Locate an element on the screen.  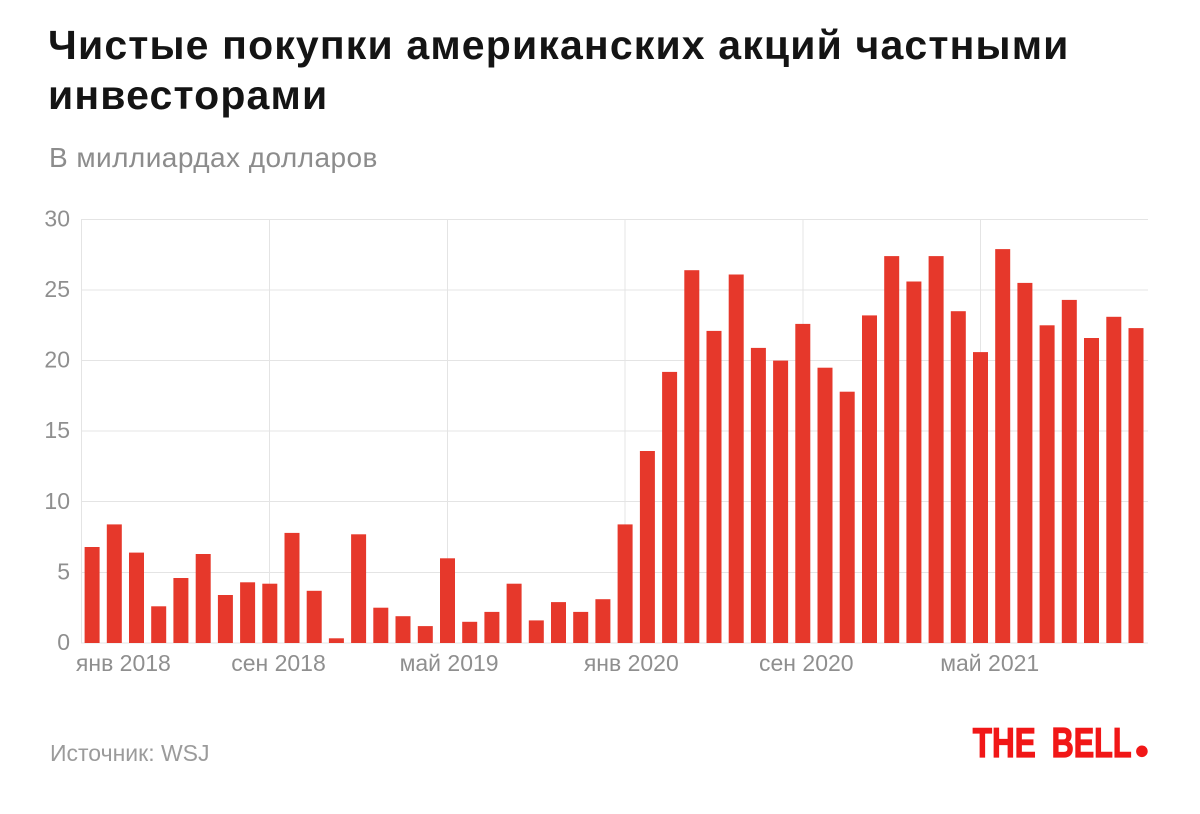
svg-text: сен 2018 is located at coordinates (278, 663).